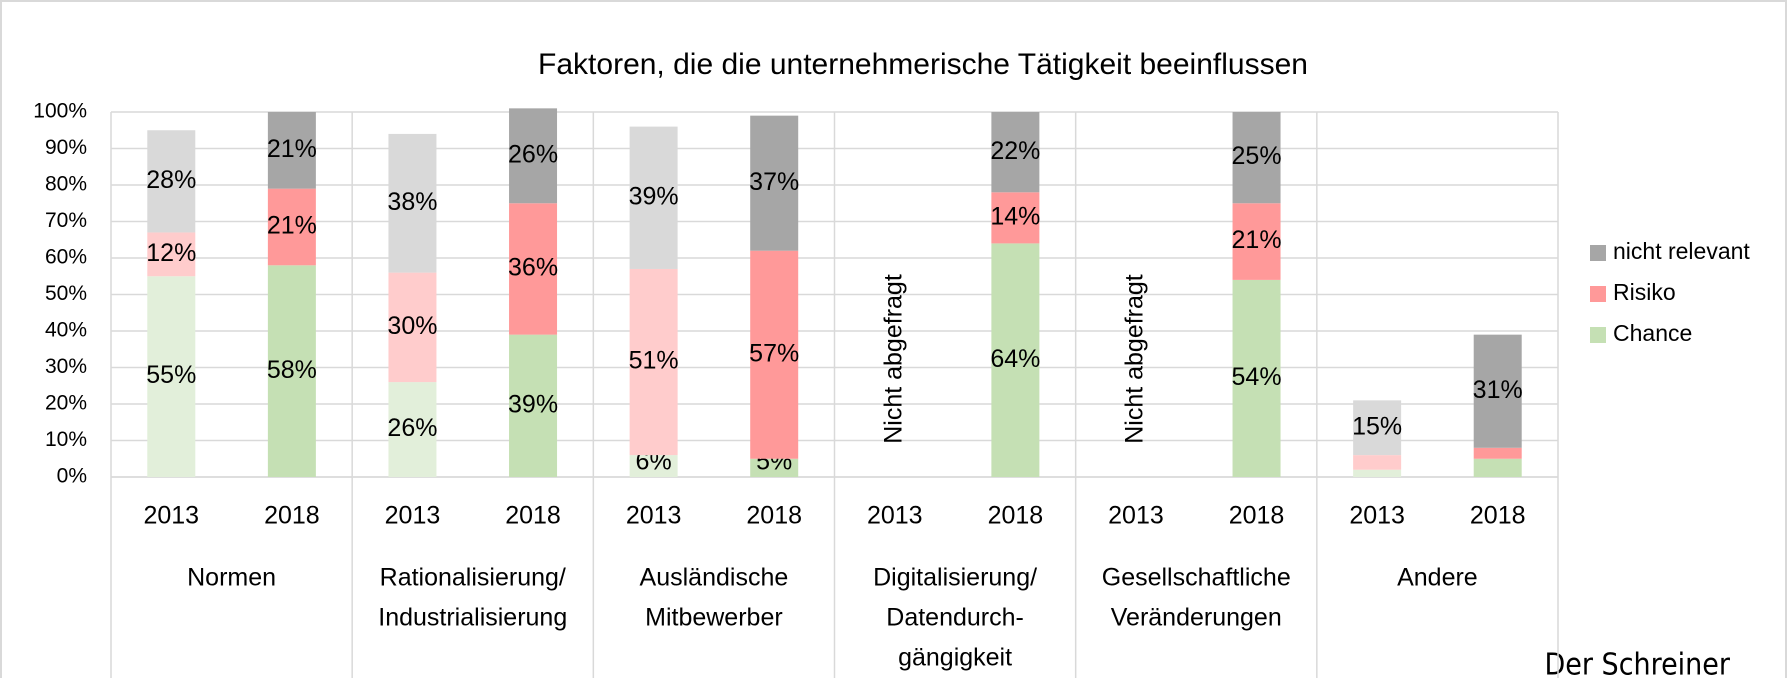  Describe the element at coordinates (1196, 578) in the screenshot. I see `group-label: Gesellschaftliche` at that location.